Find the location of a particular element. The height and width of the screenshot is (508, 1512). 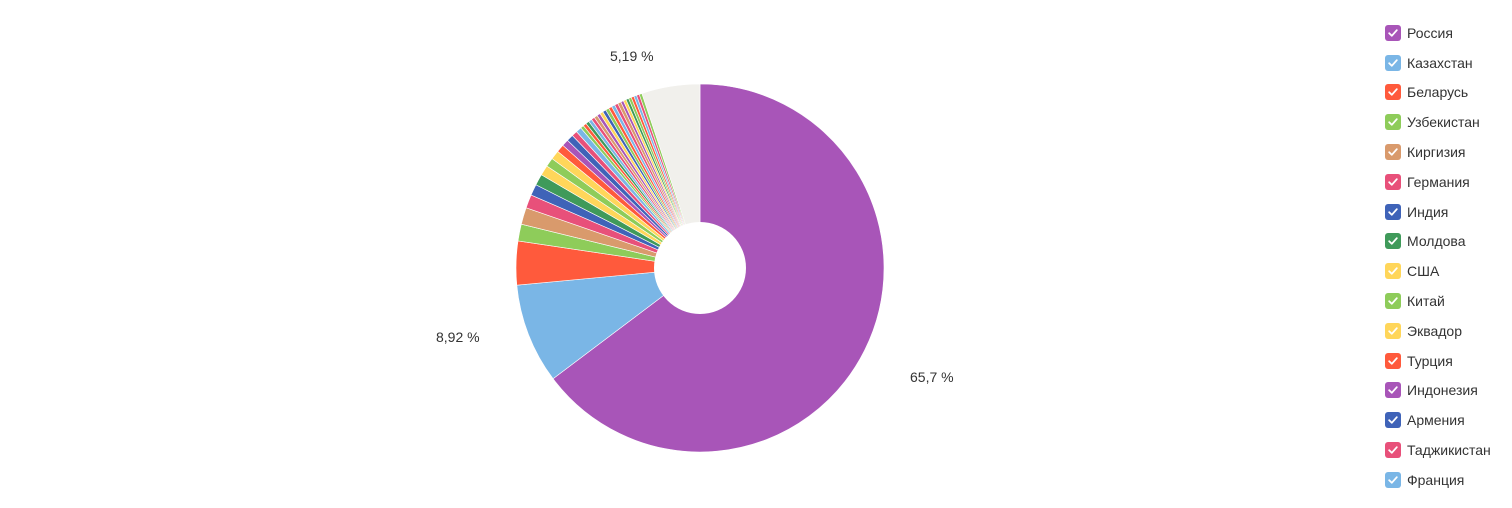

legend-item-russia: Россия is located at coordinates (1447, 33).